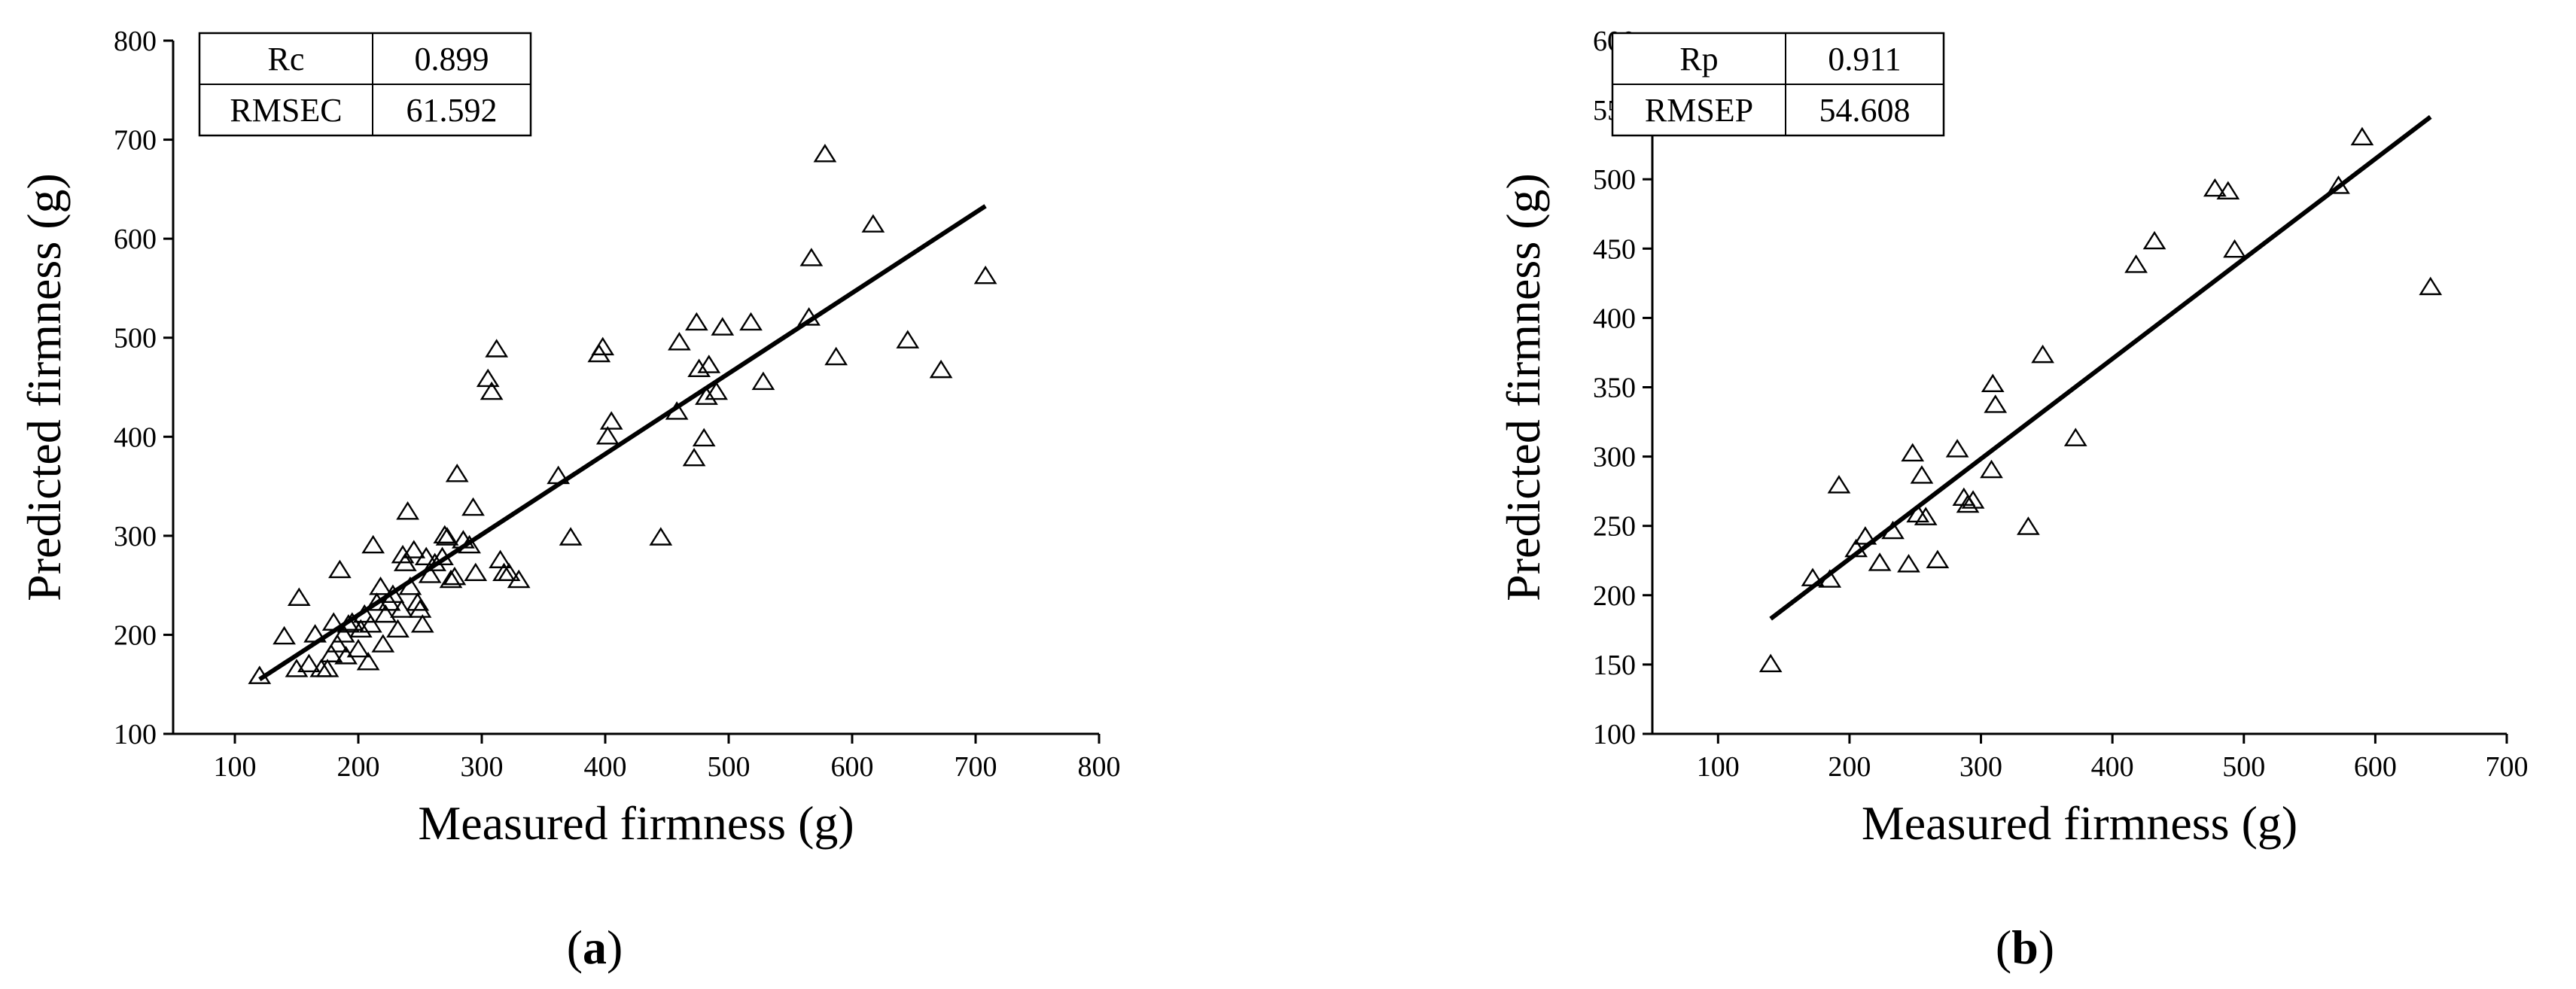  I want to click on panel-label: (b), so click(2025, 947).